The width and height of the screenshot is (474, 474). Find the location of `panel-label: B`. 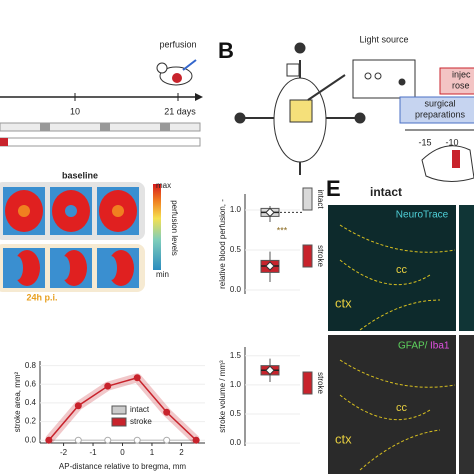

panel-label: B is located at coordinates (226, 50).